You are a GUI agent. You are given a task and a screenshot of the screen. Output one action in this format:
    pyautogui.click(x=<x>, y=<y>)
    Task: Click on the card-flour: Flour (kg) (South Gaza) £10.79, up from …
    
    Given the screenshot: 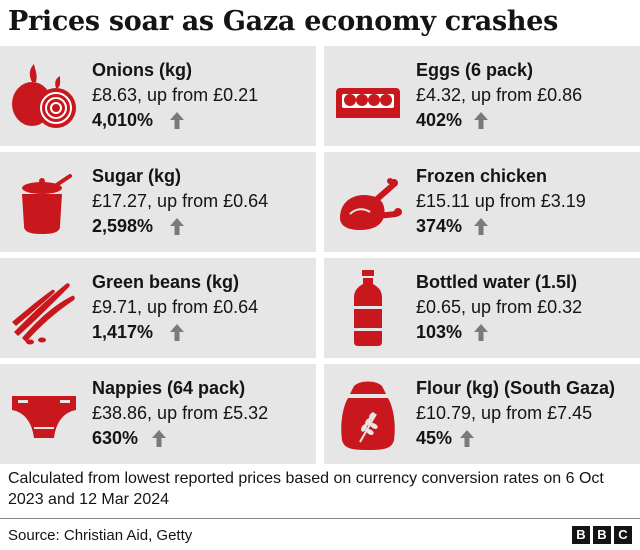 What is the action you would take?
    pyautogui.click(x=482, y=414)
    